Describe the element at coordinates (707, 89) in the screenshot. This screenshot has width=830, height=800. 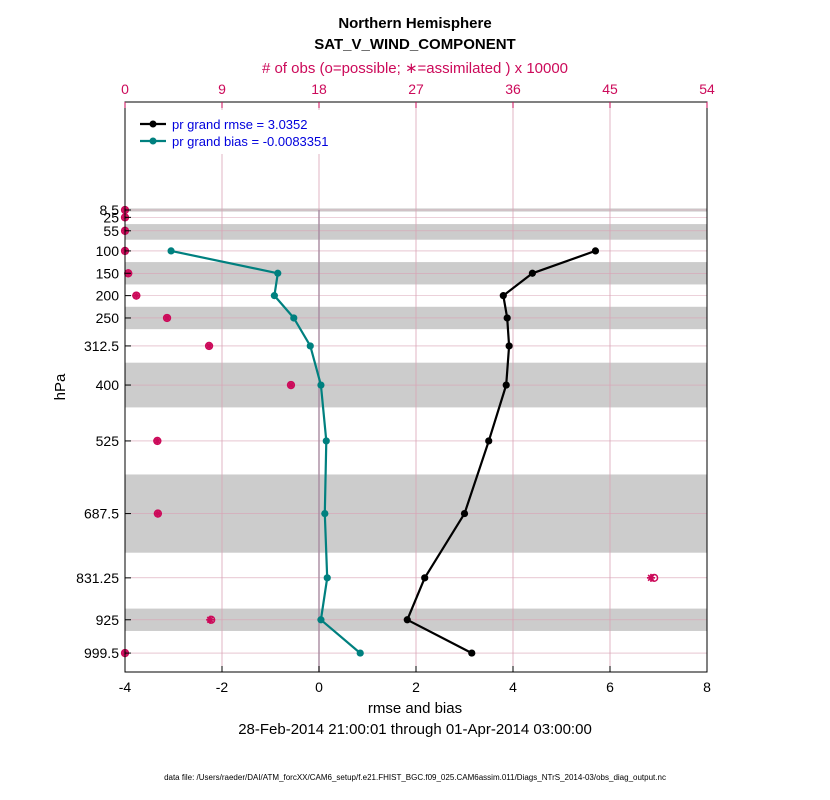
I see `top-tick-label: 54` at that location.